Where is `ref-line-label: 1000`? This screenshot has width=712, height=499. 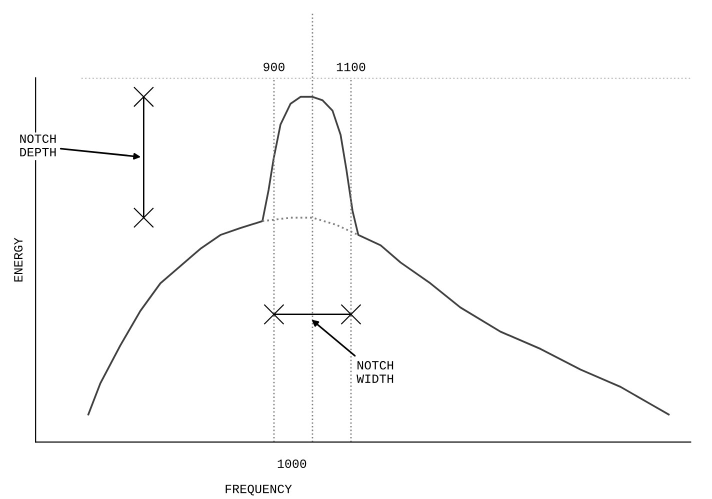 ref-line-label: 1000 is located at coordinates (292, 463).